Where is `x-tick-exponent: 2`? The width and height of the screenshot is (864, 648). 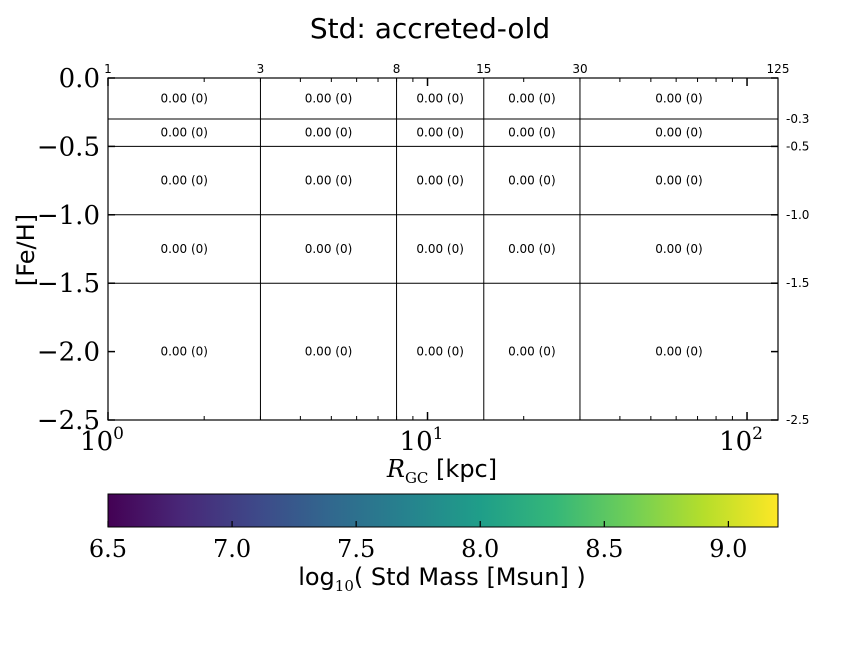
x-tick-exponent: 2 is located at coordinates (757, 434).